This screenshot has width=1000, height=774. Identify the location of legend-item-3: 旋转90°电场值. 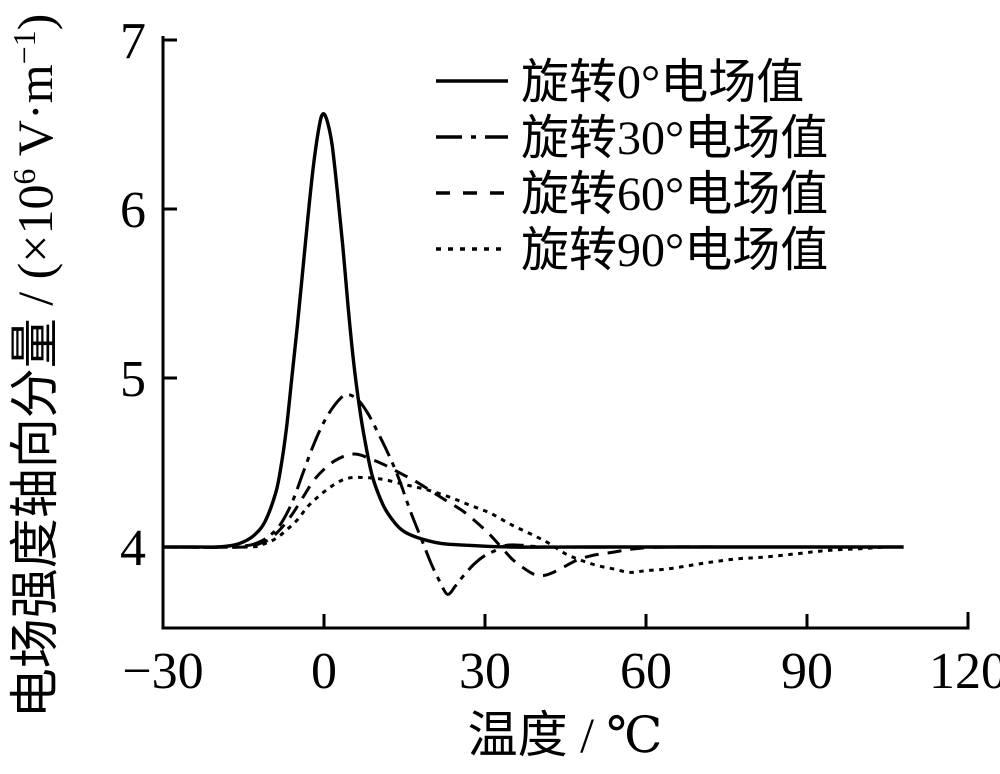
(632, 250).